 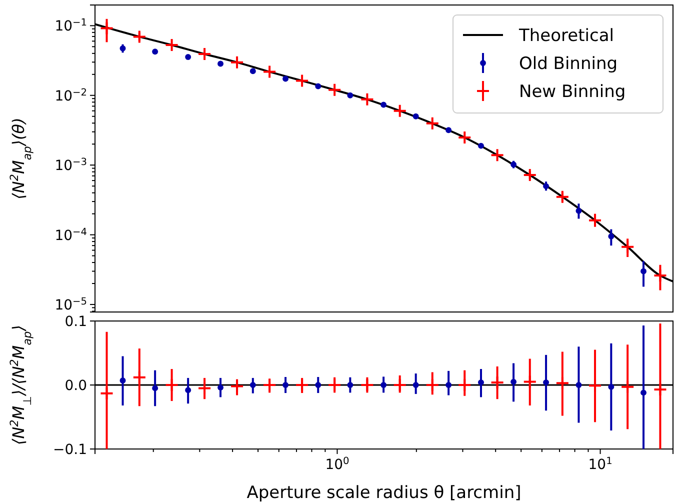 What do you see at coordinates (70, 235) in the screenshot?
I see `y-tick-label: 10$^{−4}$` at bounding box center [70, 235].